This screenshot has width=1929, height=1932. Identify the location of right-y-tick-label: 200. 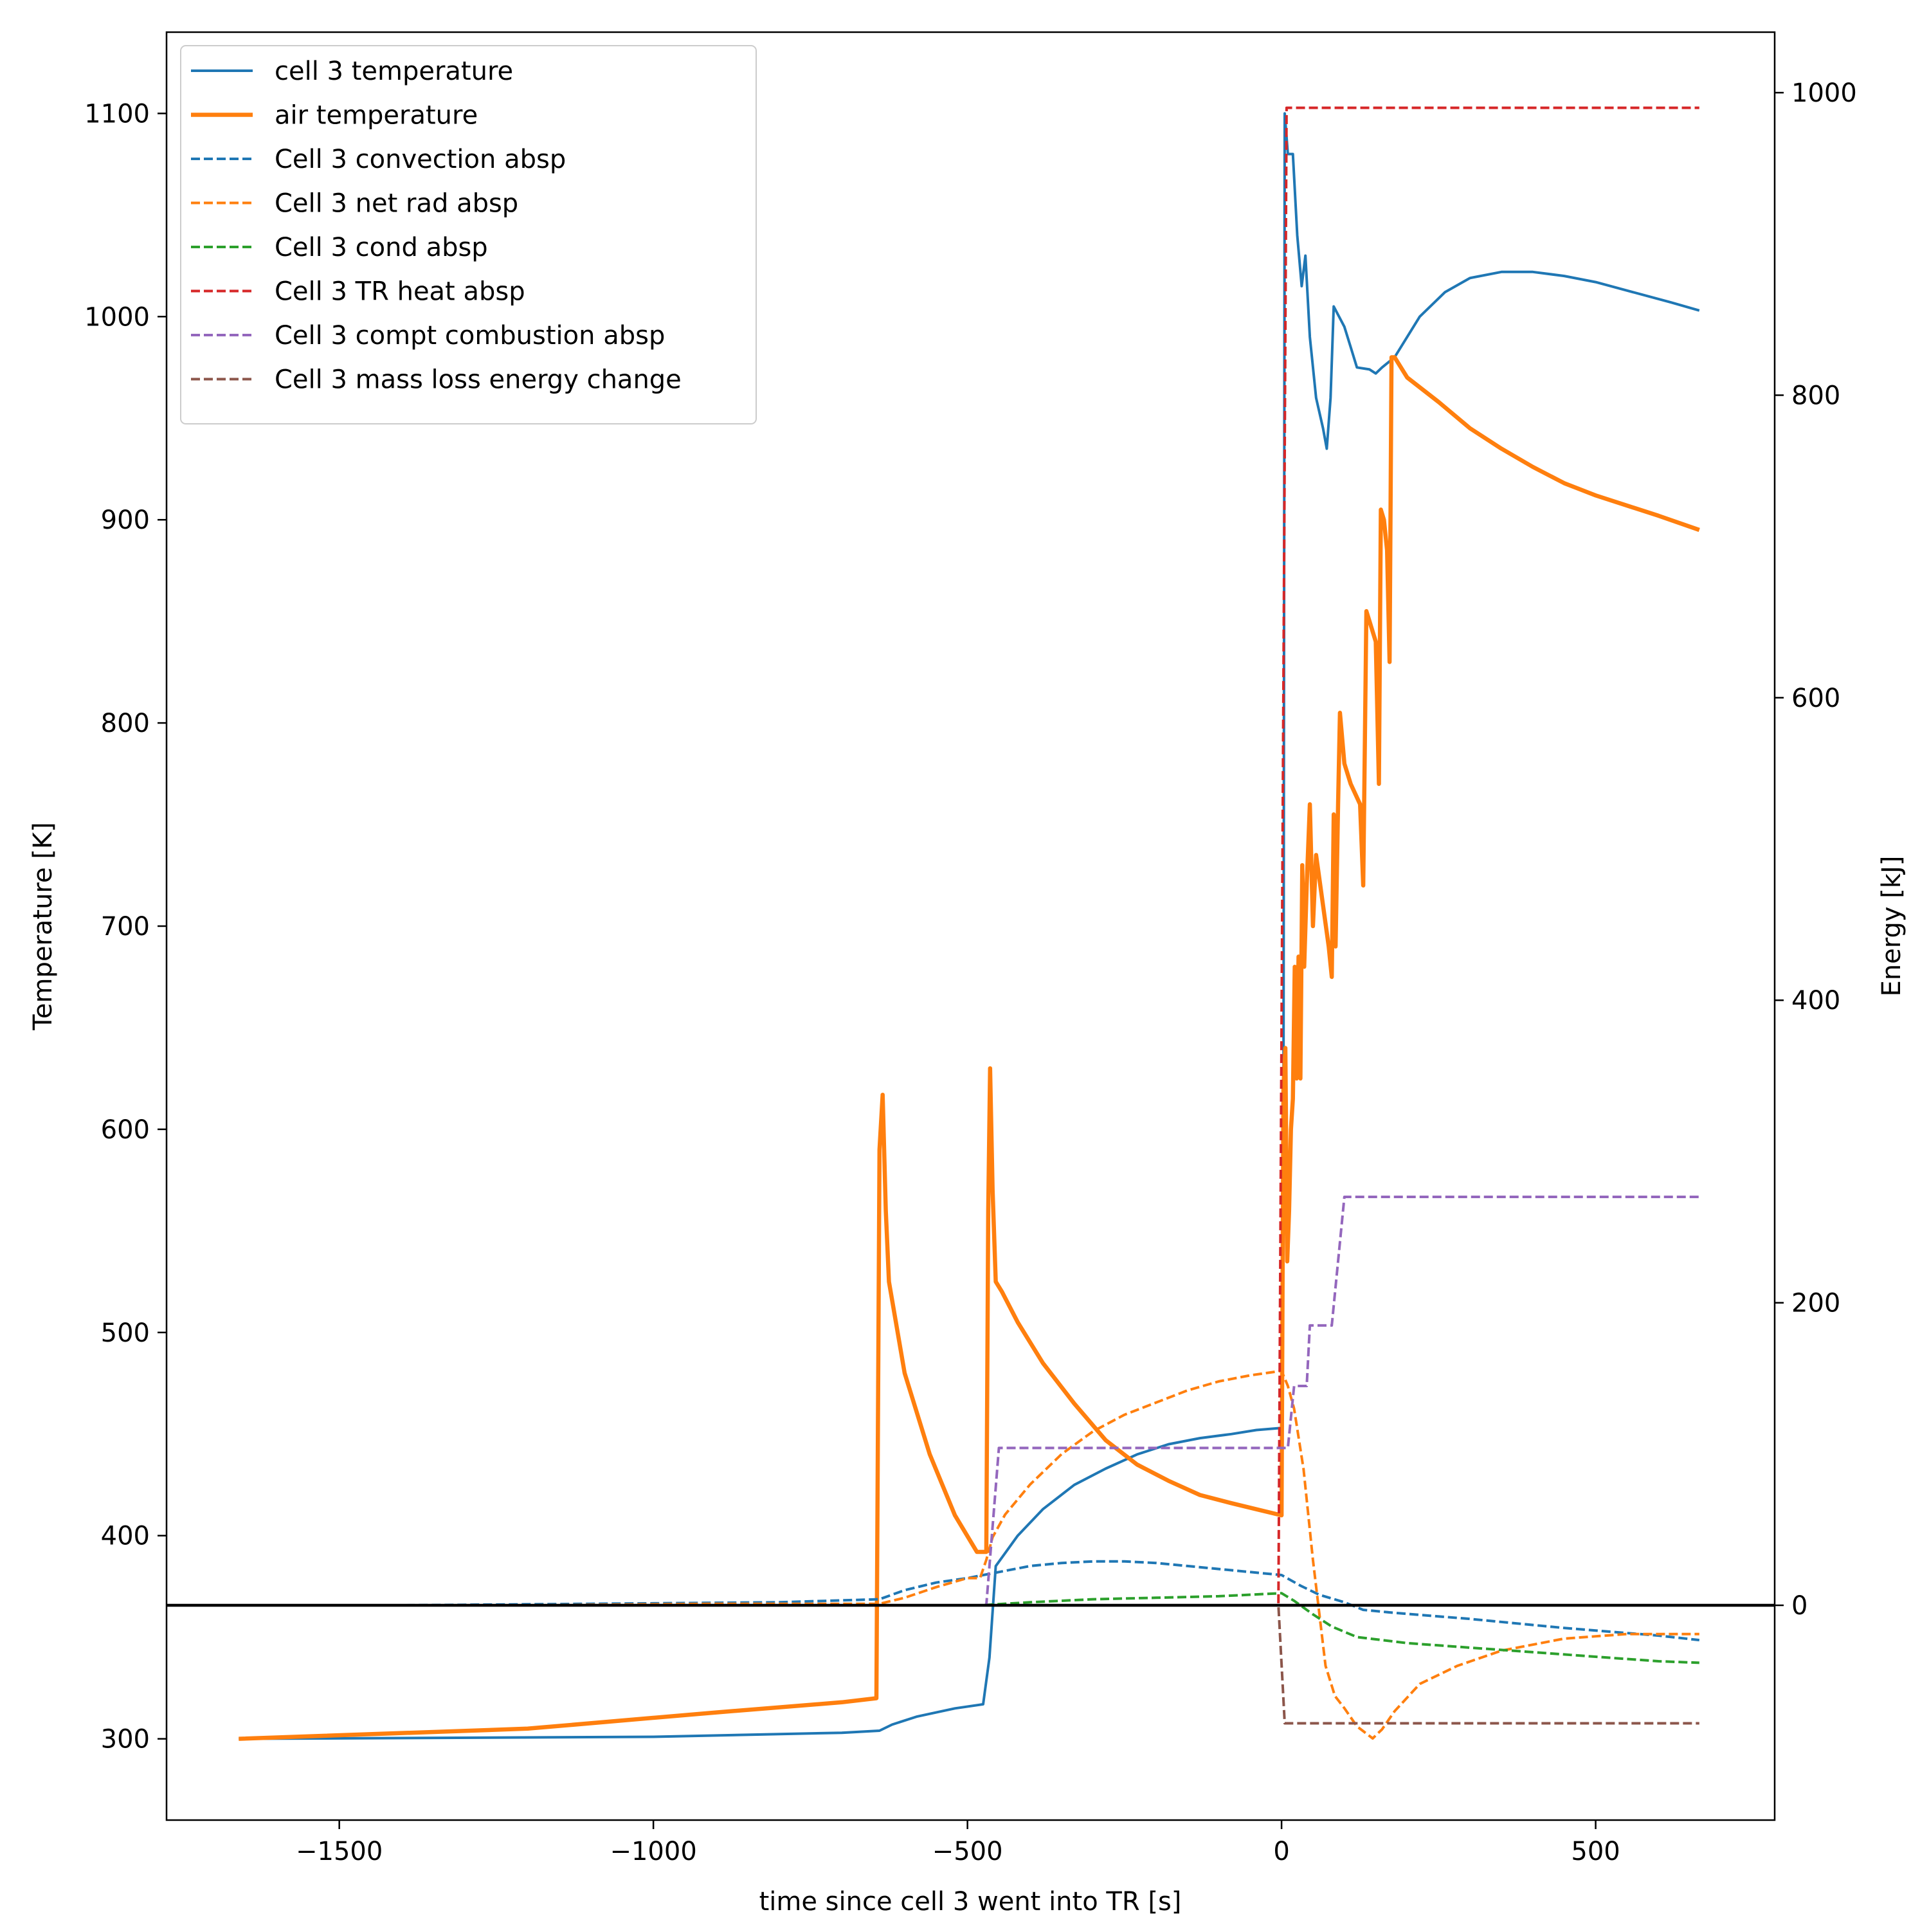
(1815, 1303).